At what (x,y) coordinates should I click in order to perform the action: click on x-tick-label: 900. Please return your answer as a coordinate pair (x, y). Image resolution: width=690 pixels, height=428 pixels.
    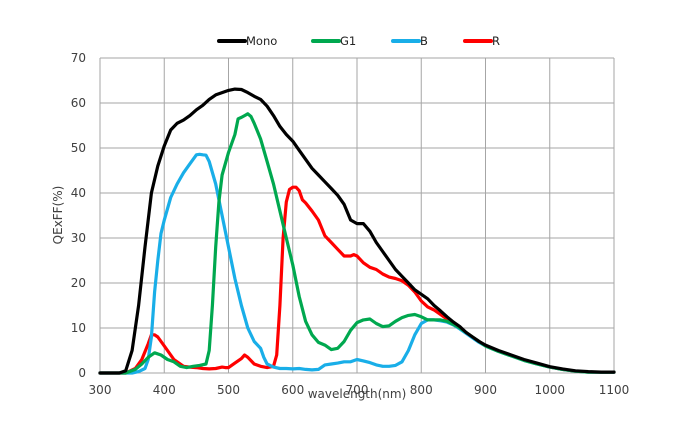
    Looking at the image, I should click on (485, 390).